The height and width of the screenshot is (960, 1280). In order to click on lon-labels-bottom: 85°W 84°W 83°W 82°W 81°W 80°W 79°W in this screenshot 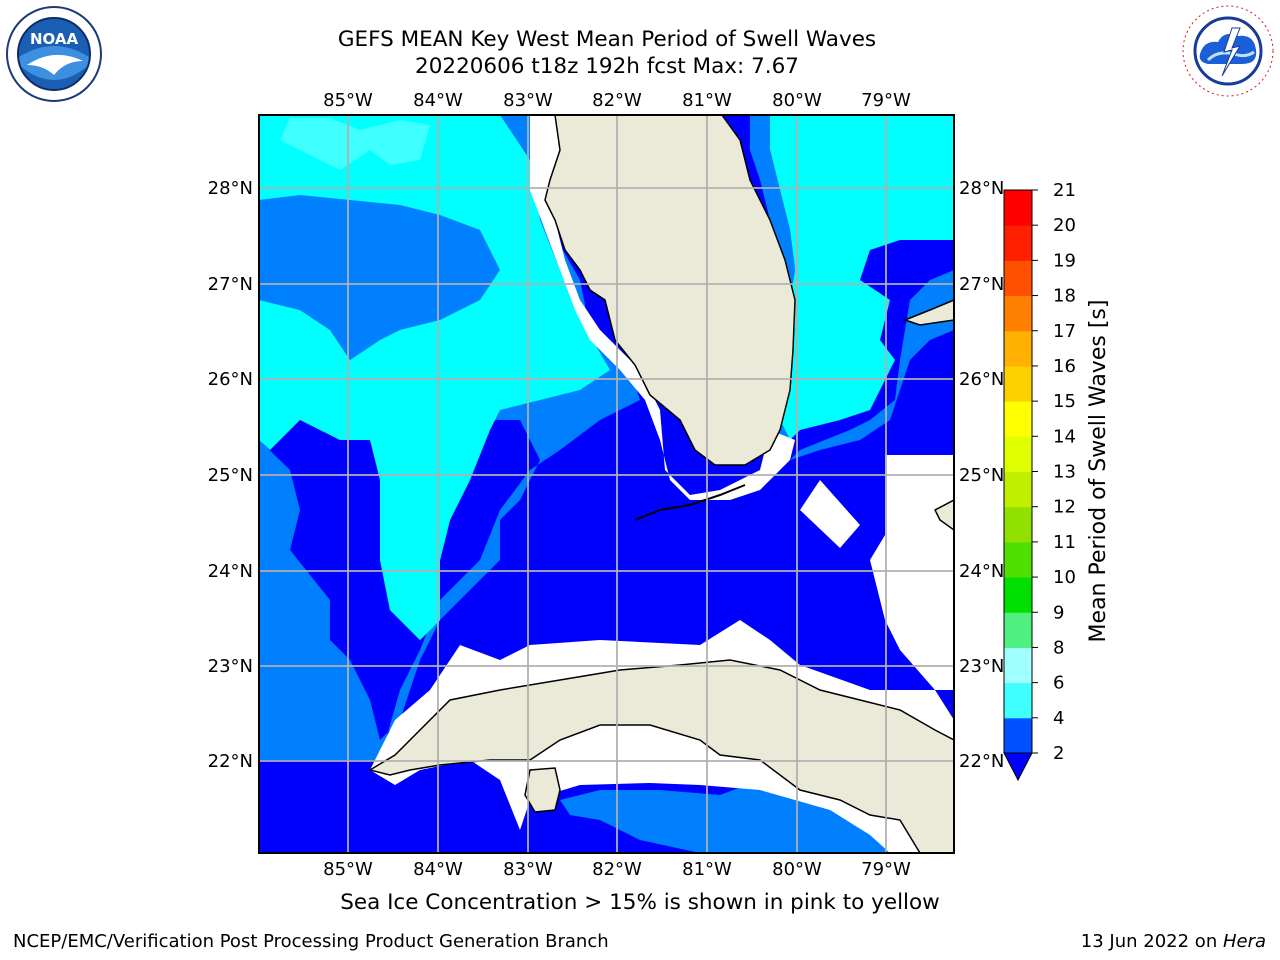, I will do `click(617, 869)`.